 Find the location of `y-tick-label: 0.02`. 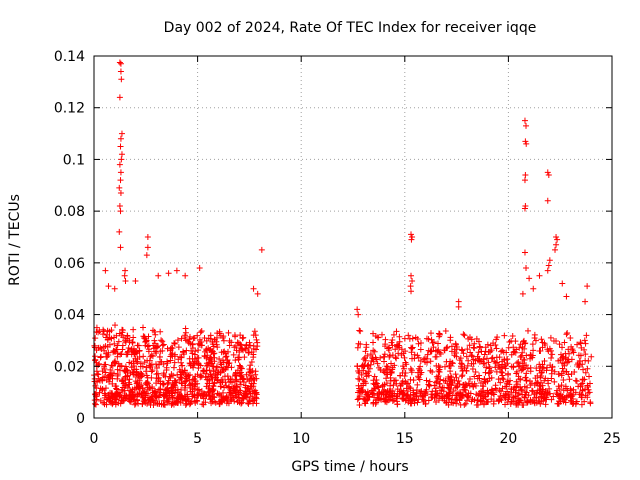

y-tick-label: 0.02 is located at coordinates (69, 367).